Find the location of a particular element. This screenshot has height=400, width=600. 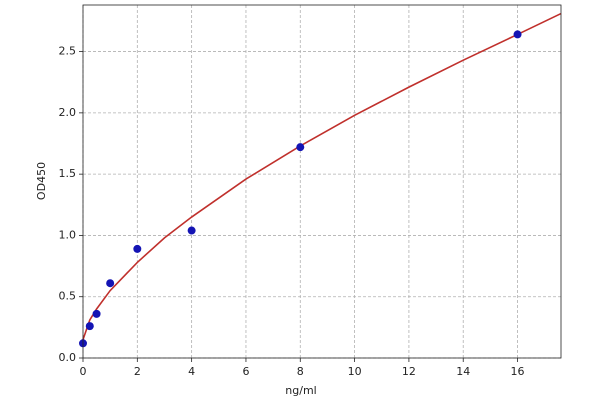

y-tick-label: 2.5 is located at coordinates (68, 51).